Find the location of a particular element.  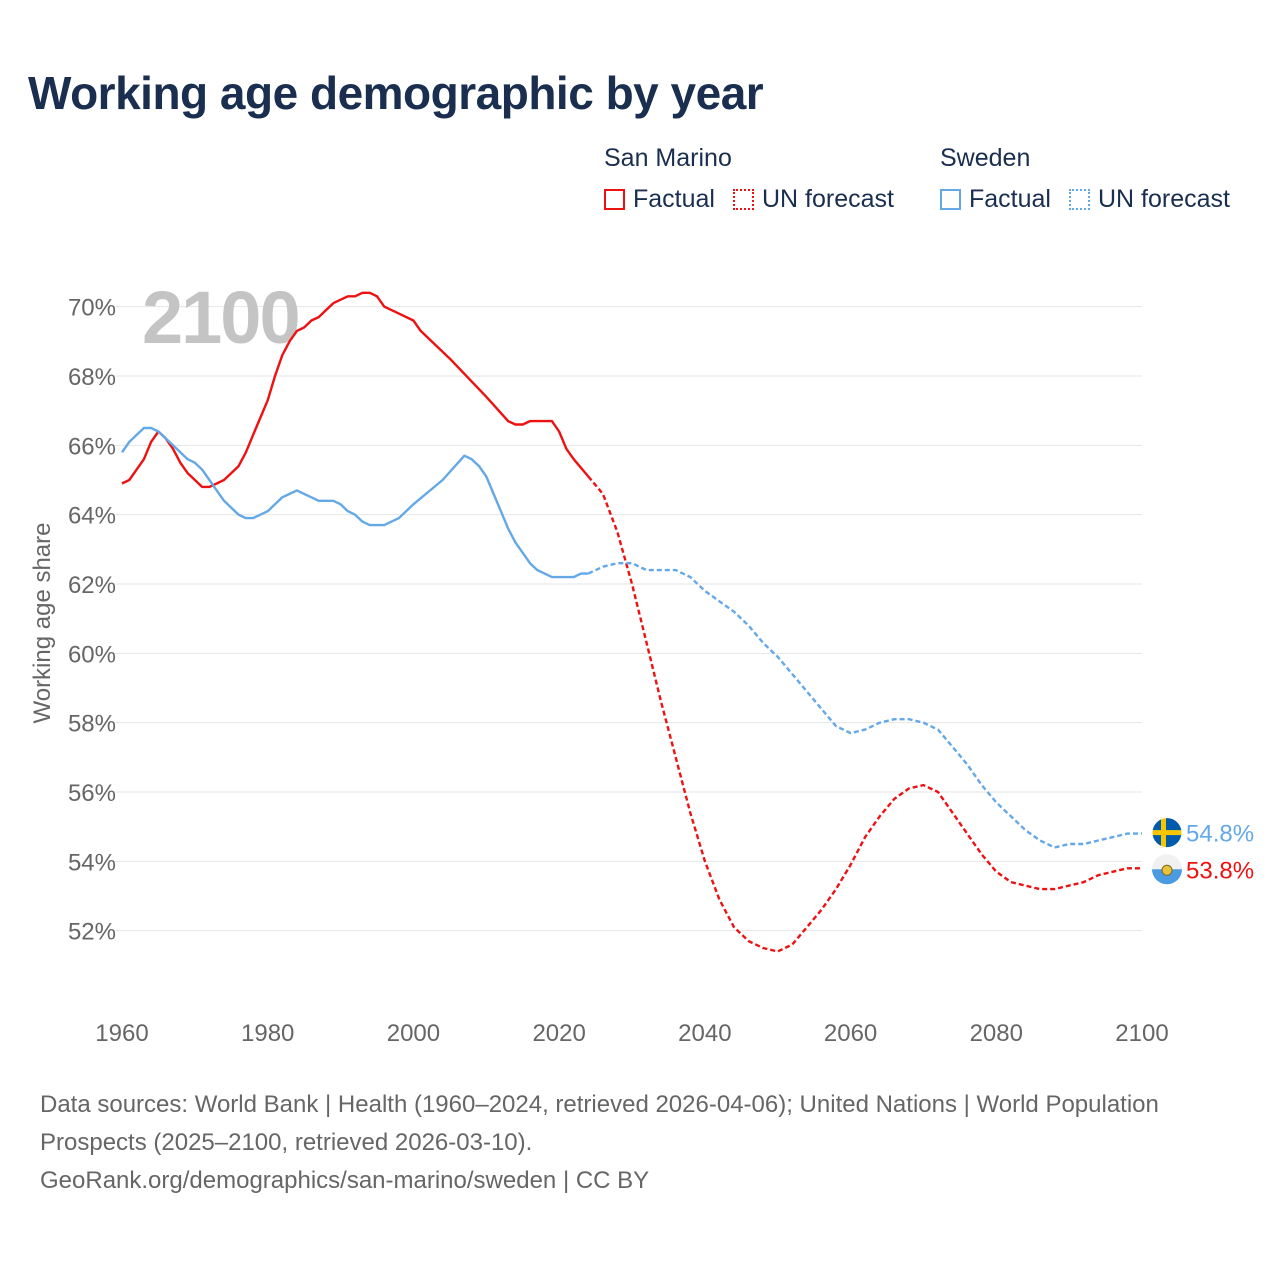

x-tick-label: 1980 is located at coordinates (267, 1033).